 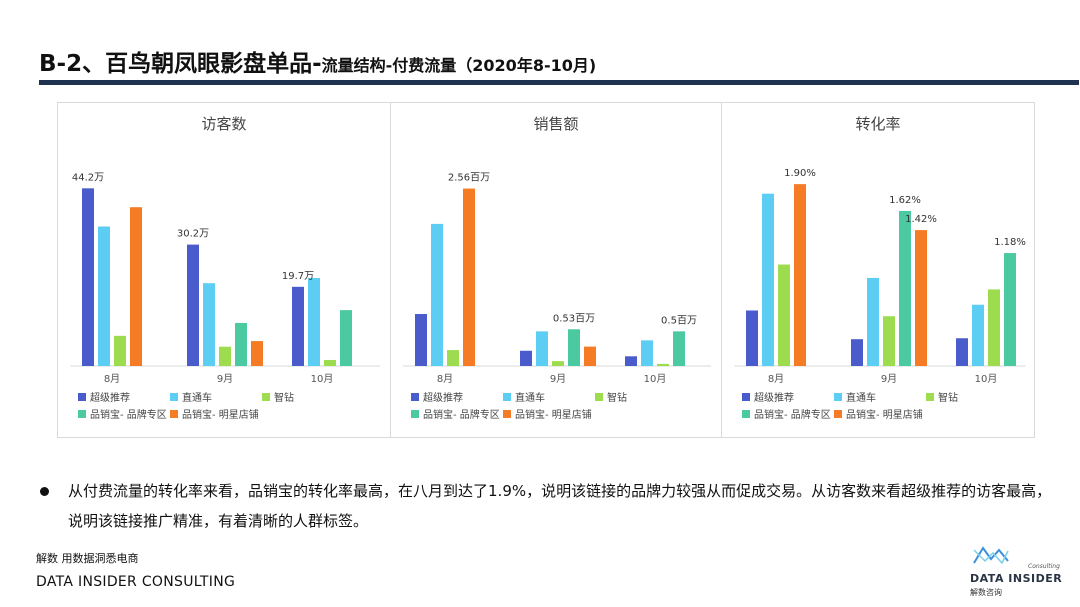 I want to click on title-rule, so click(x=559, y=82).